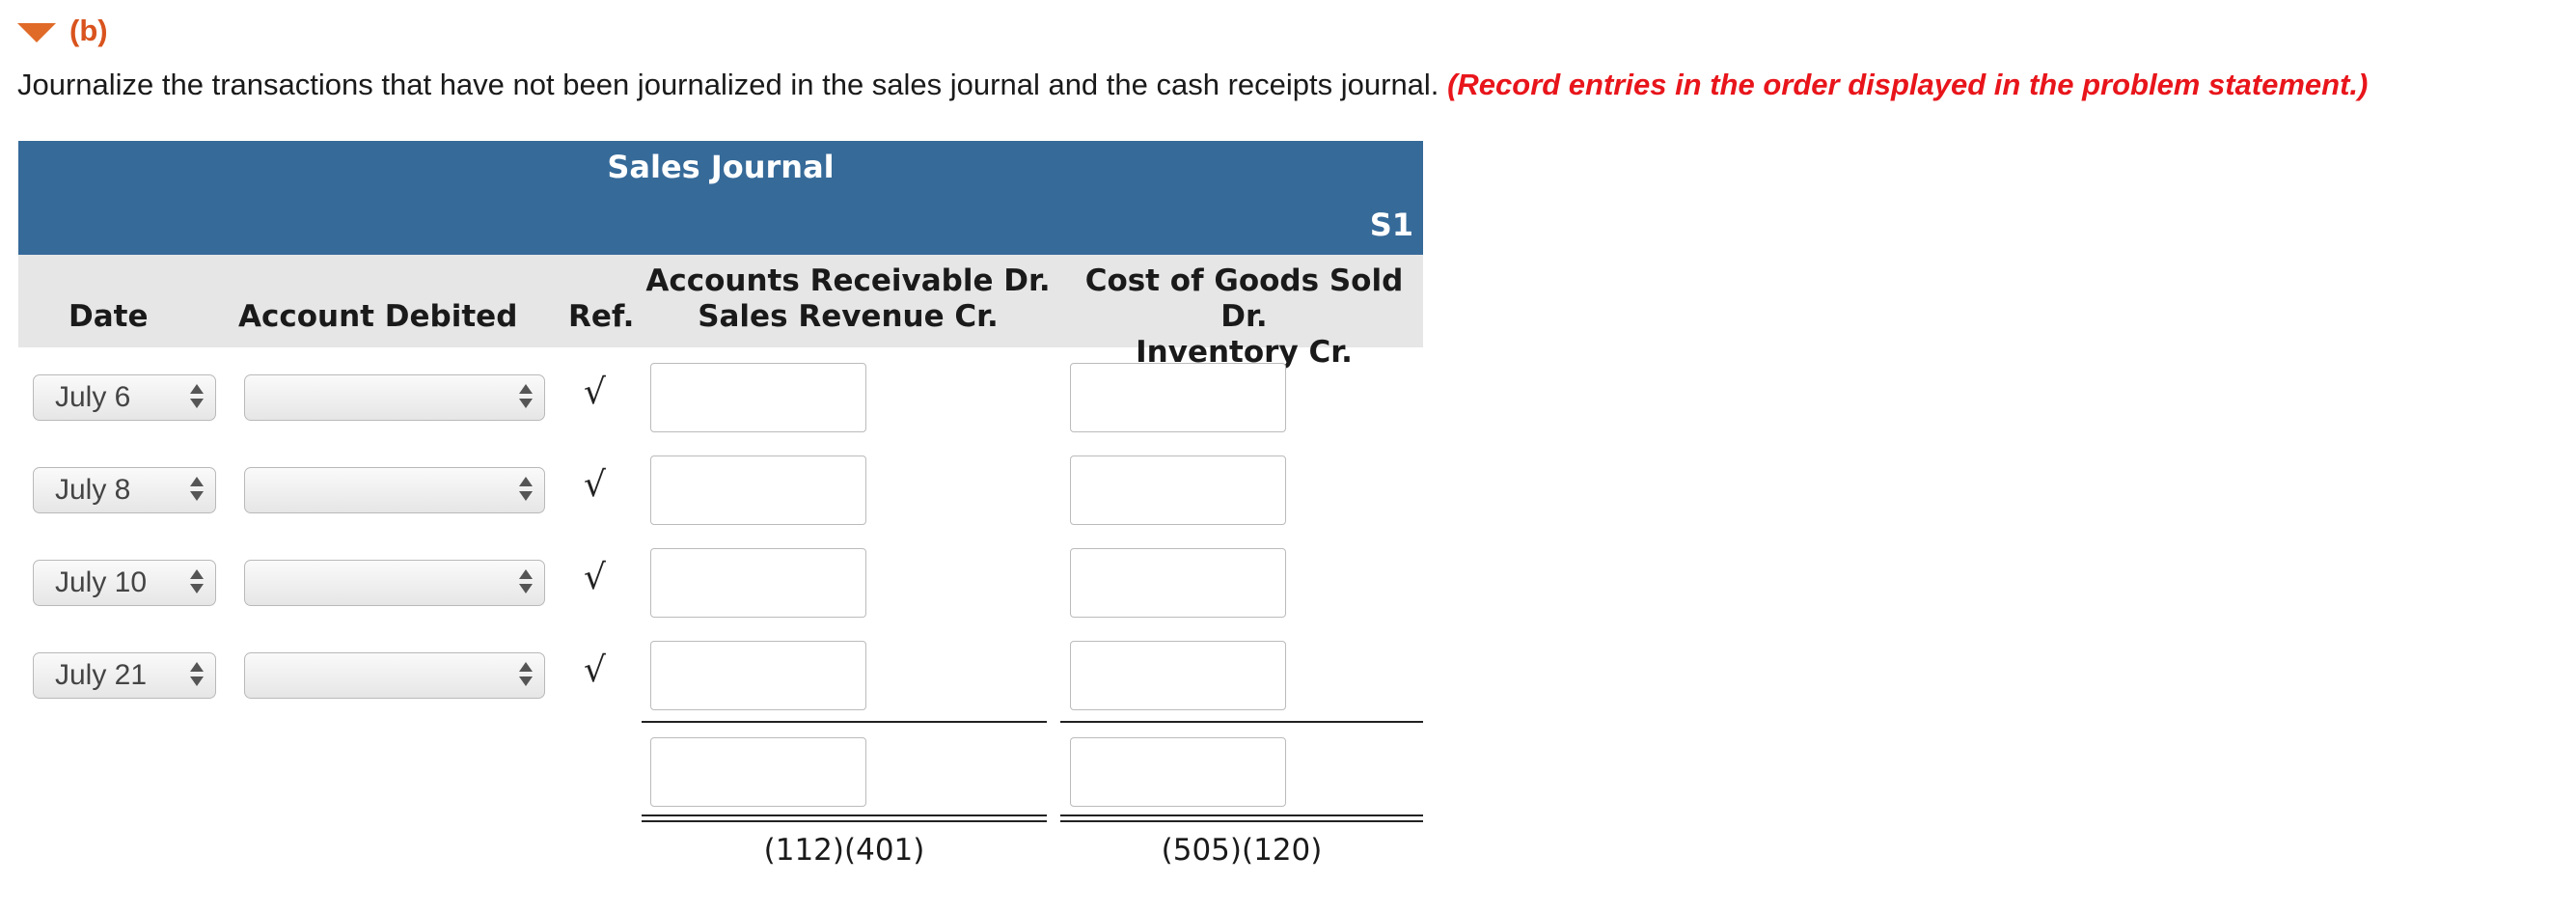 The image size is (2576, 911). Describe the element at coordinates (849, 317) in the screenshot. I see `header-ar-line2: Sales Revenue Cr.` at that location.